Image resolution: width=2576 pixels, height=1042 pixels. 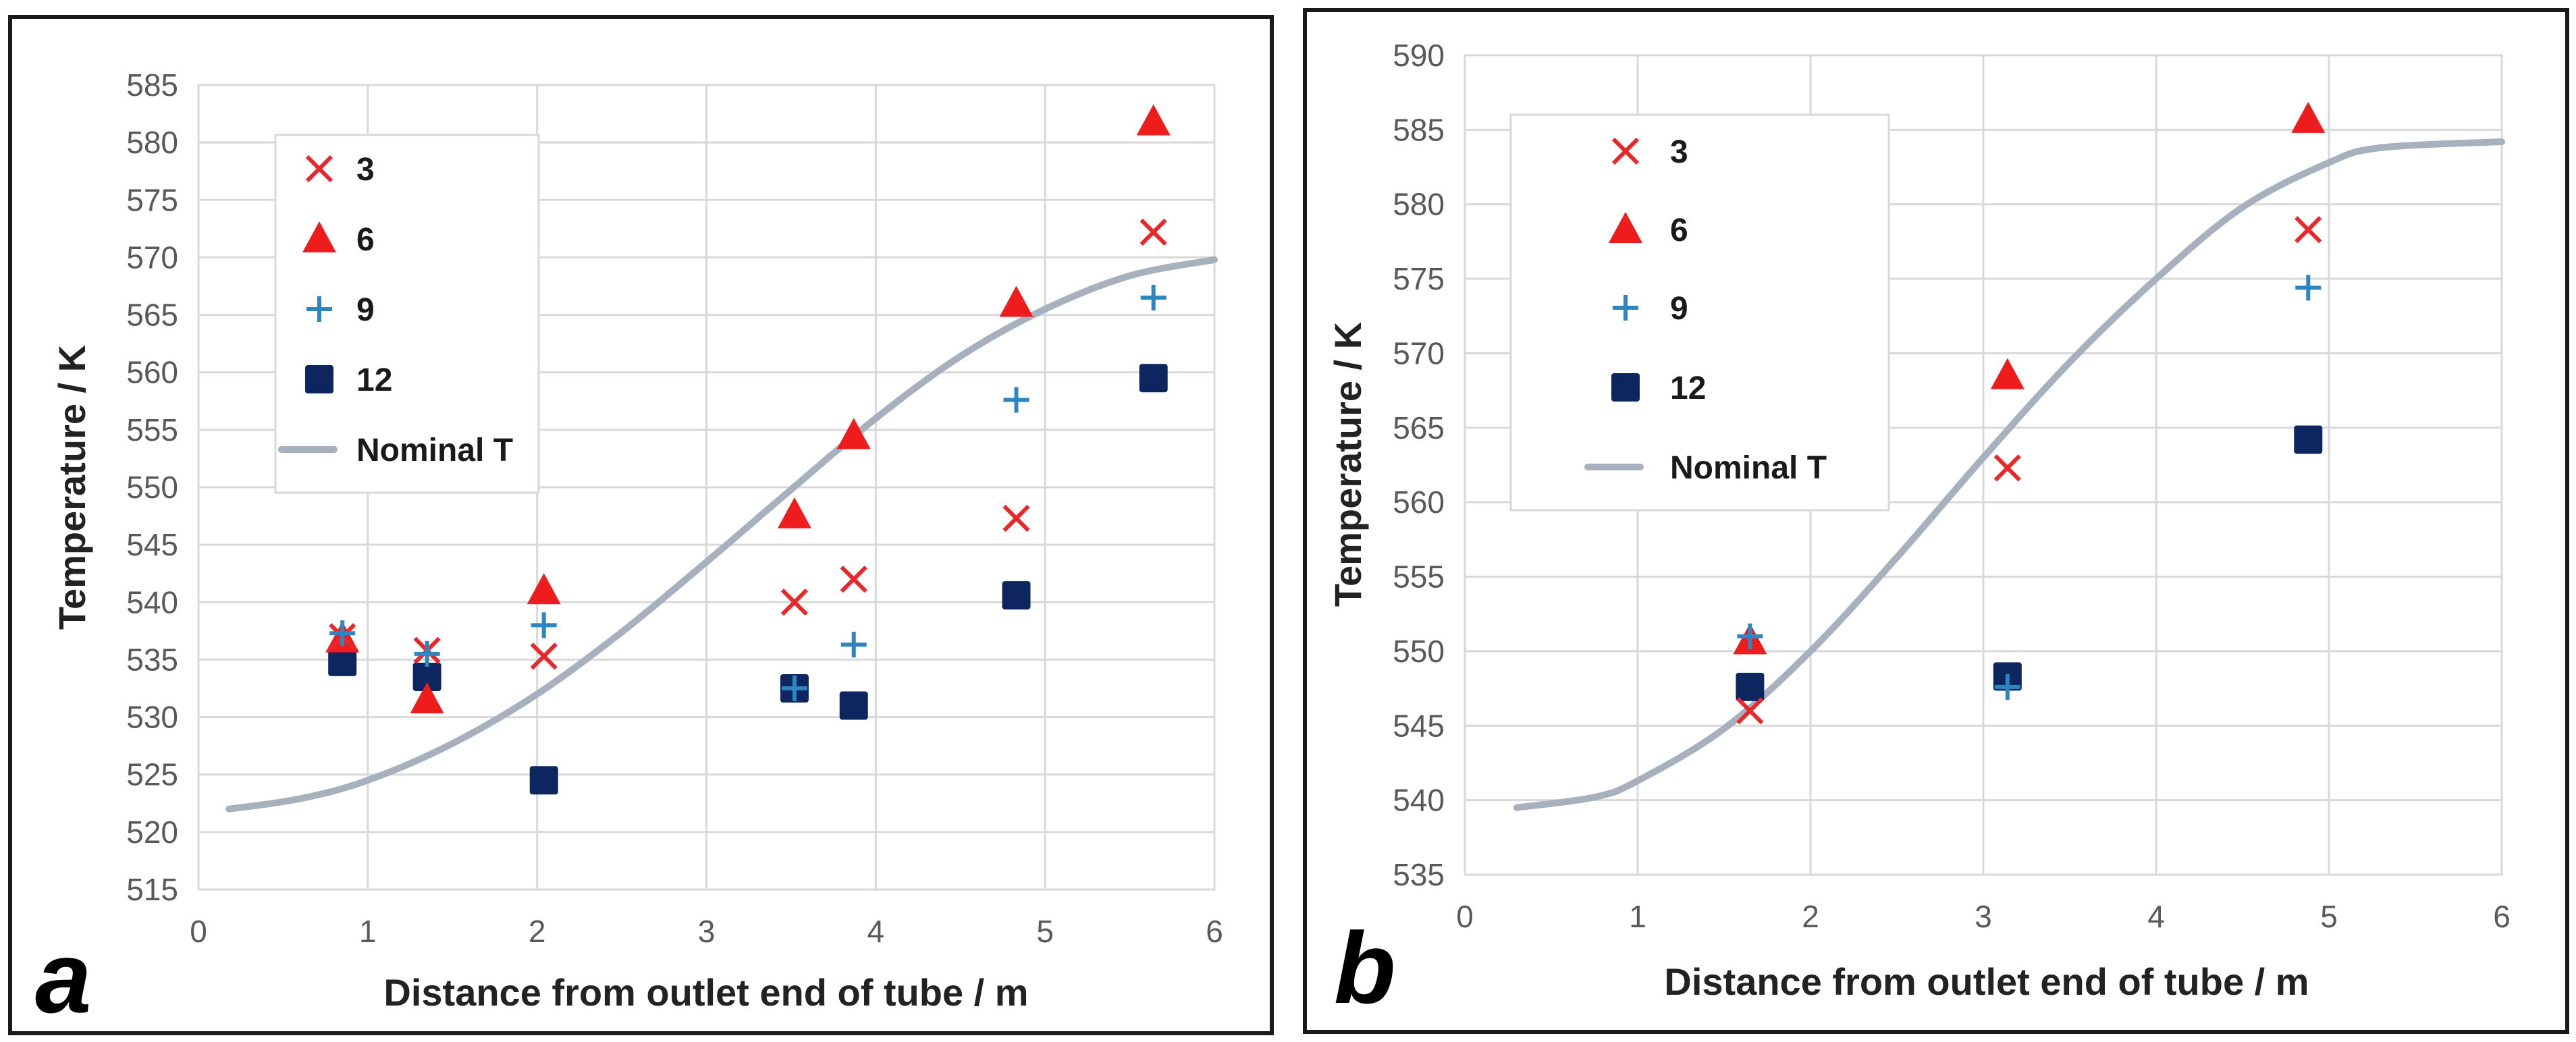 I want to click on x-tick-label-a: 0, so click(x=198, y=931).